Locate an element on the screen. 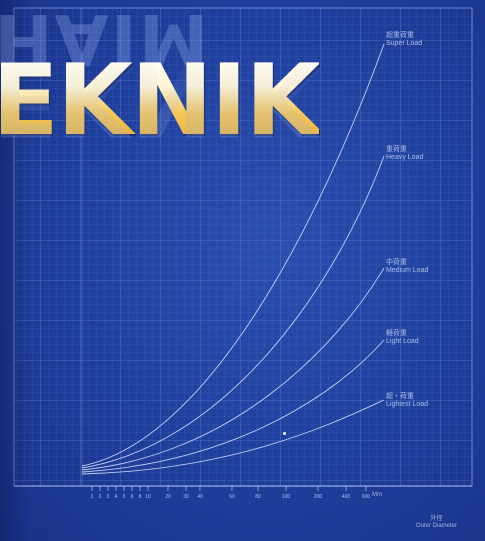 The width and height of the screenshot is (485, 541). curve-label-en: Lightest Load is located at coordinates (407, 404).